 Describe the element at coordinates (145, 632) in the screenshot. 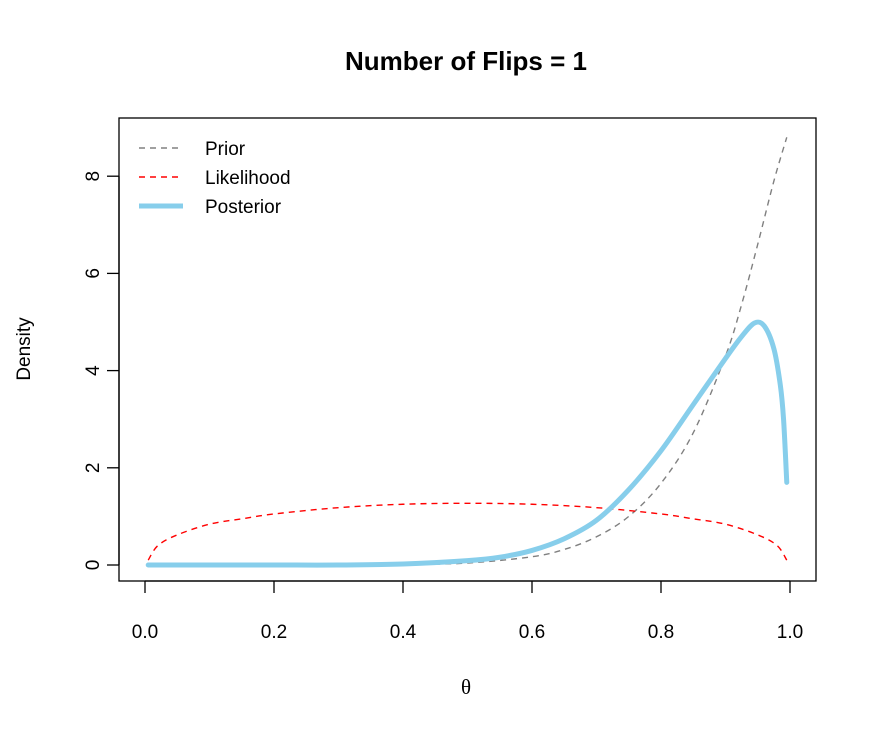

I see `x-tick-label: 0.0` at that location.